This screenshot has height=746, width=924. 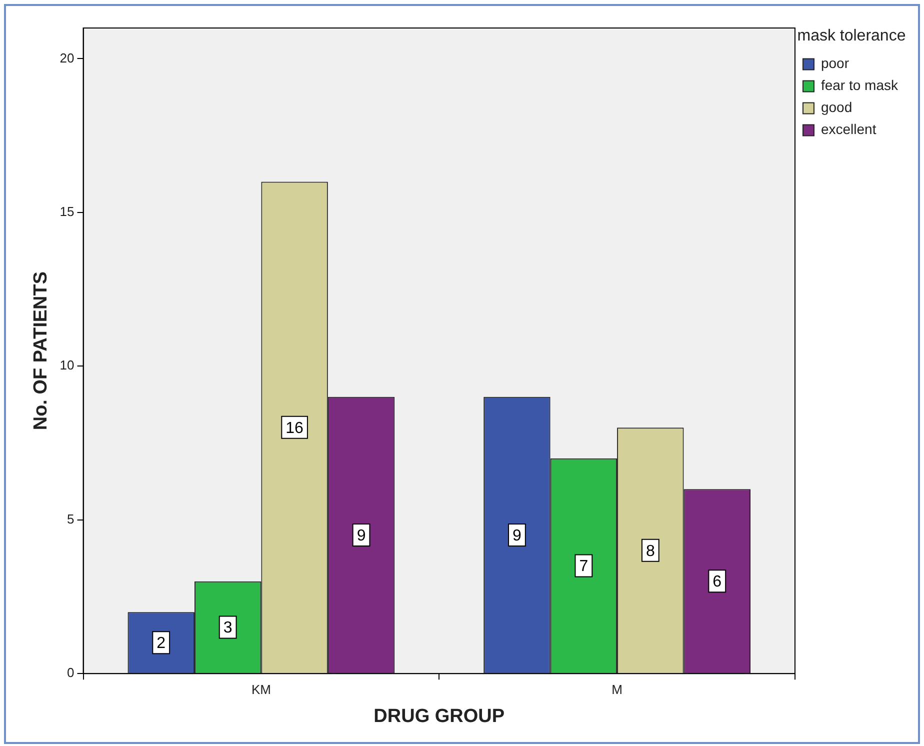 What do you see at coordinates (70, 672) in the screenshot?
I see `y-tick-label: 0` at bounding box center [70, 672].